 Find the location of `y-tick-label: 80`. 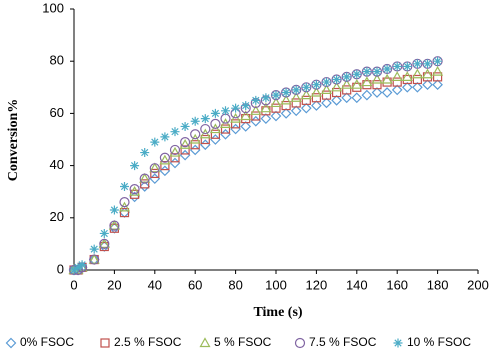

y-tick-label: 80 is located at coordinates (57, 60).